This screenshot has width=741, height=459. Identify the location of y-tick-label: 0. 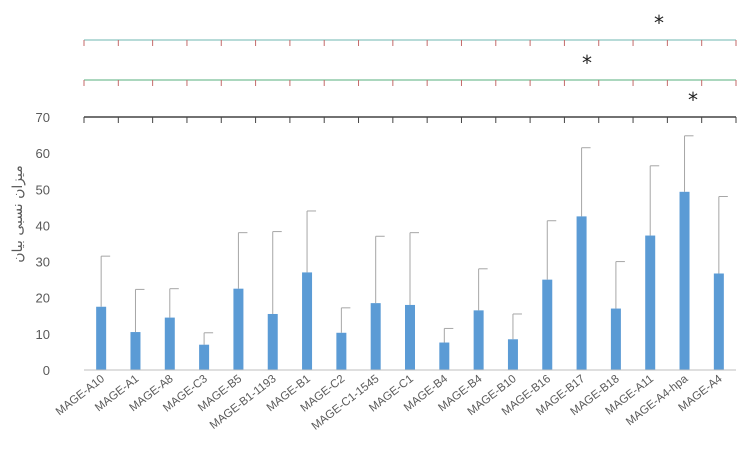
(46, 370).